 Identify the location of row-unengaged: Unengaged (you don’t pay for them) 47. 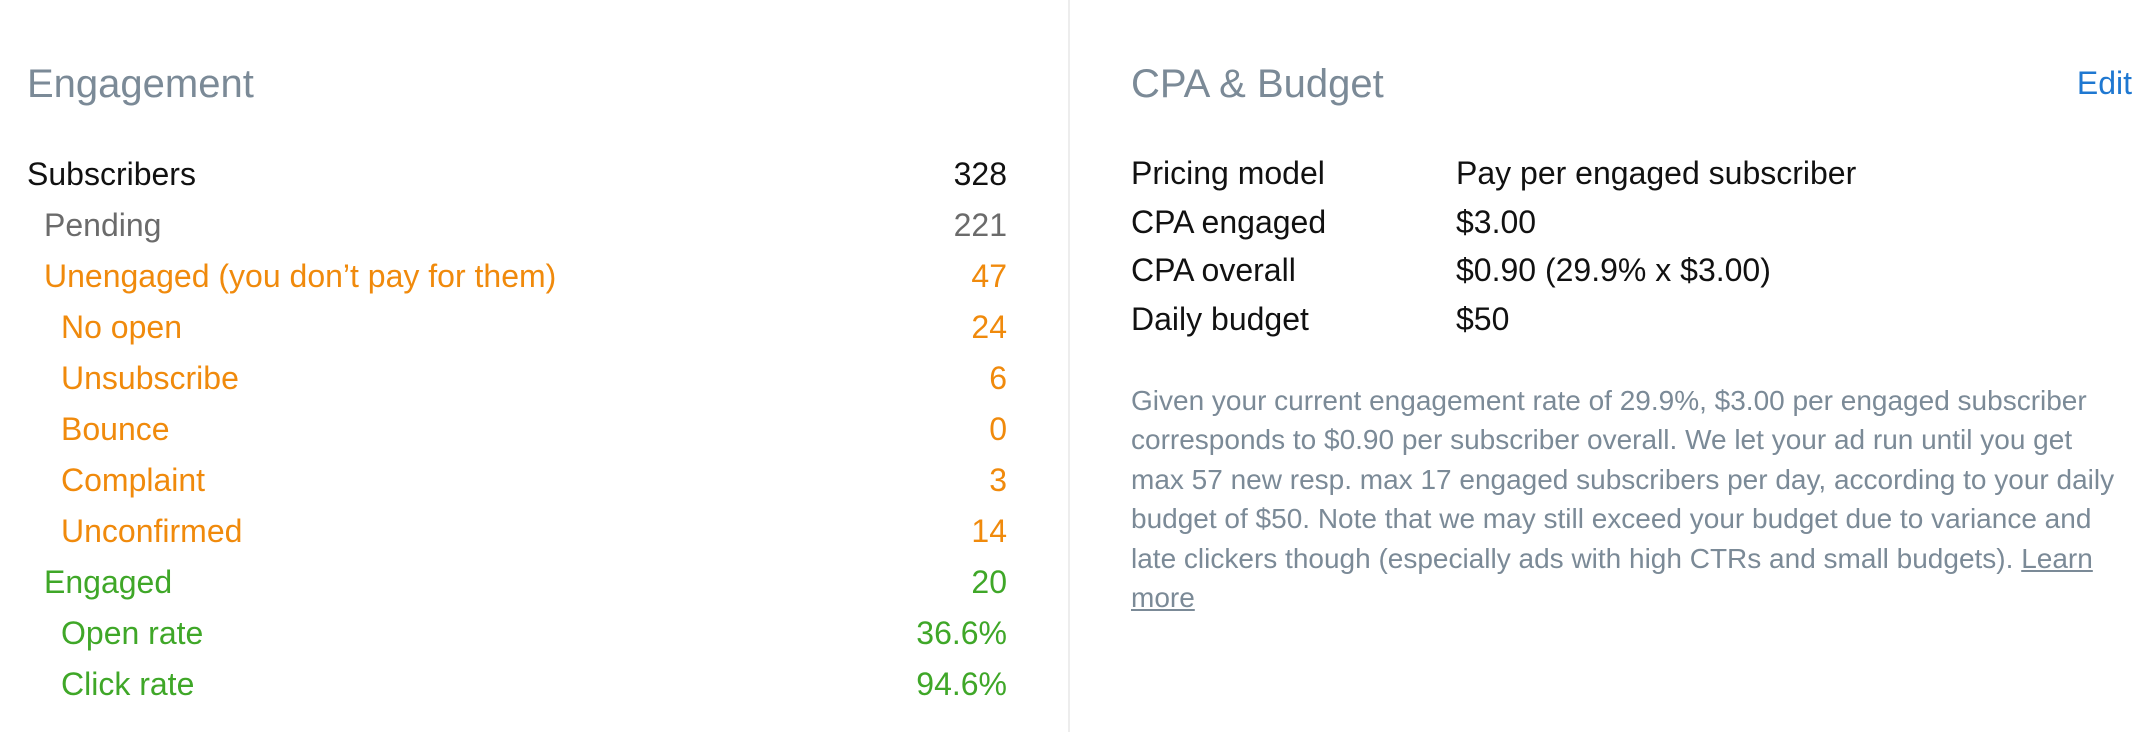
(517, 276).